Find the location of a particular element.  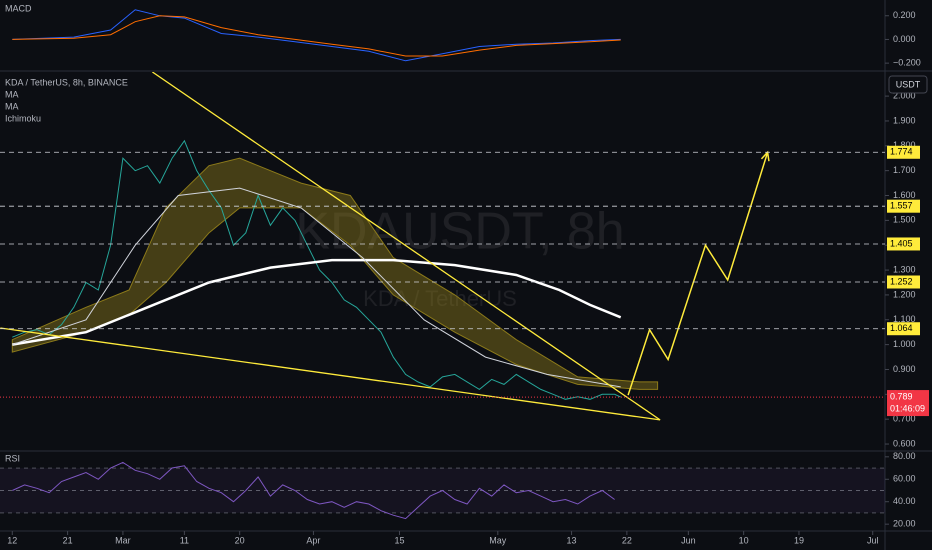

y-tick-label: 1.700 is located at coordinates (904, 170).